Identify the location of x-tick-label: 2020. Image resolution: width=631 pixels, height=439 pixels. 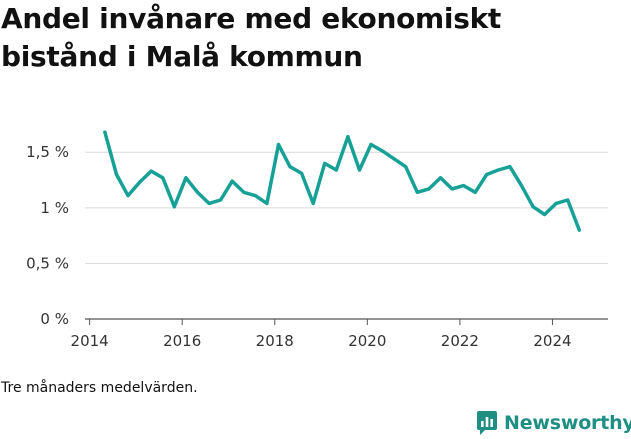
(367, 341).